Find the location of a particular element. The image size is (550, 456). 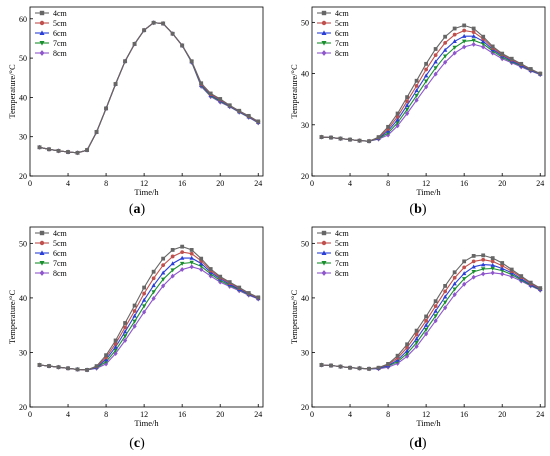

x-tick-label: 16 is located at coordinates (182, 183).